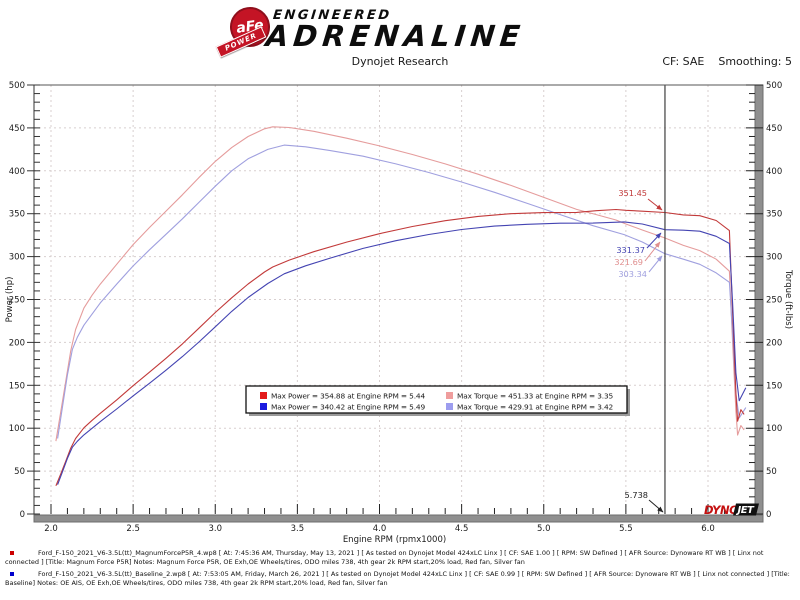 This screenshot has width=800, height=600. Describe the element at coordinates (630, 250) in the screenshot. I see `svg-text: 331.37` at that location.